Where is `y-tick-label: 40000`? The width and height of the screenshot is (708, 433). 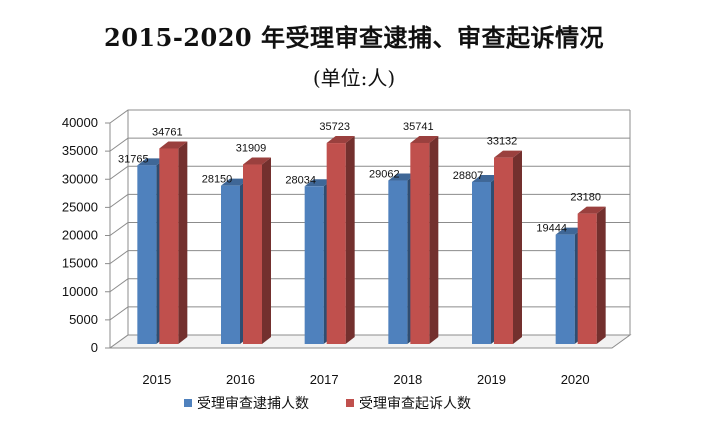 y-tick-label: 40000 is located at coordinates (80, 122).